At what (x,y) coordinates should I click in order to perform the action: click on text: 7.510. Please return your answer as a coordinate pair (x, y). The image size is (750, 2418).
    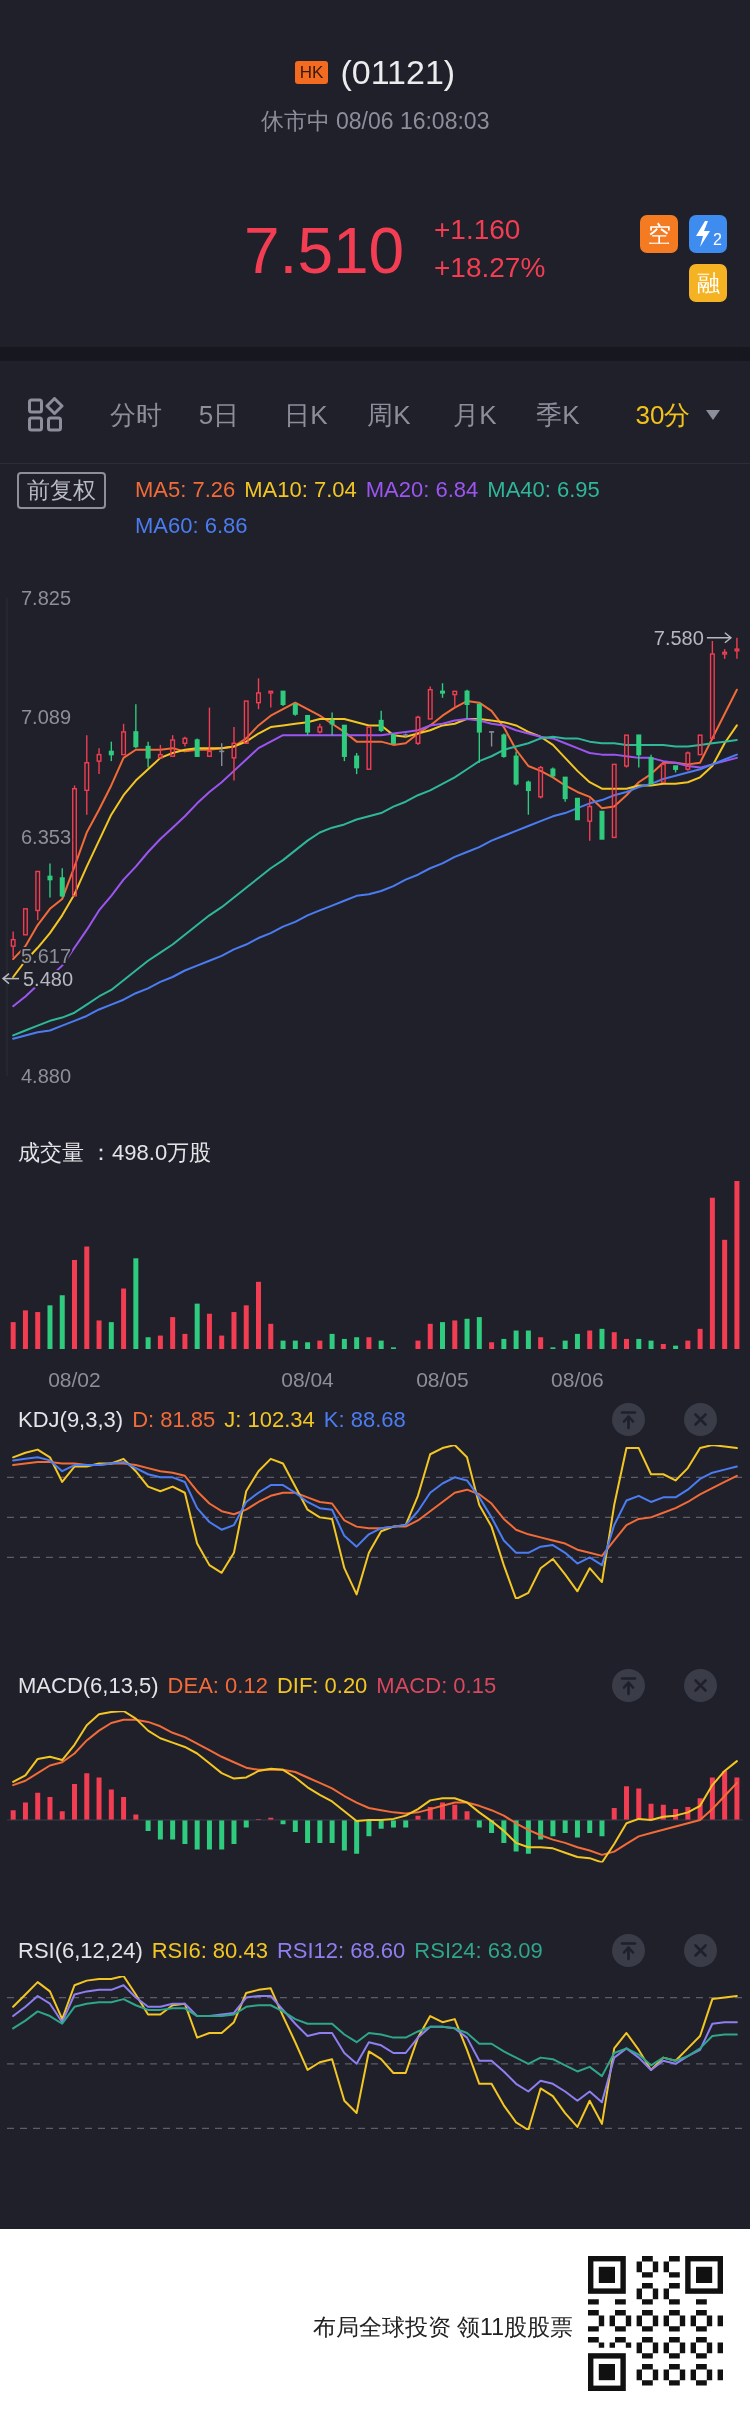
    Looking at the image, I should click on (324, 251).